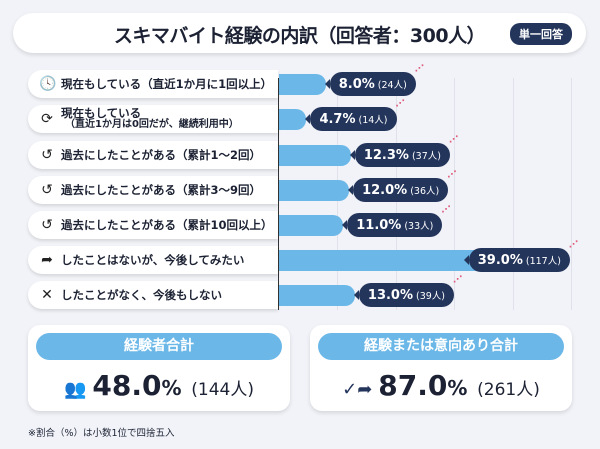  I want to click on people-icon: 👥, so click(75, 389).